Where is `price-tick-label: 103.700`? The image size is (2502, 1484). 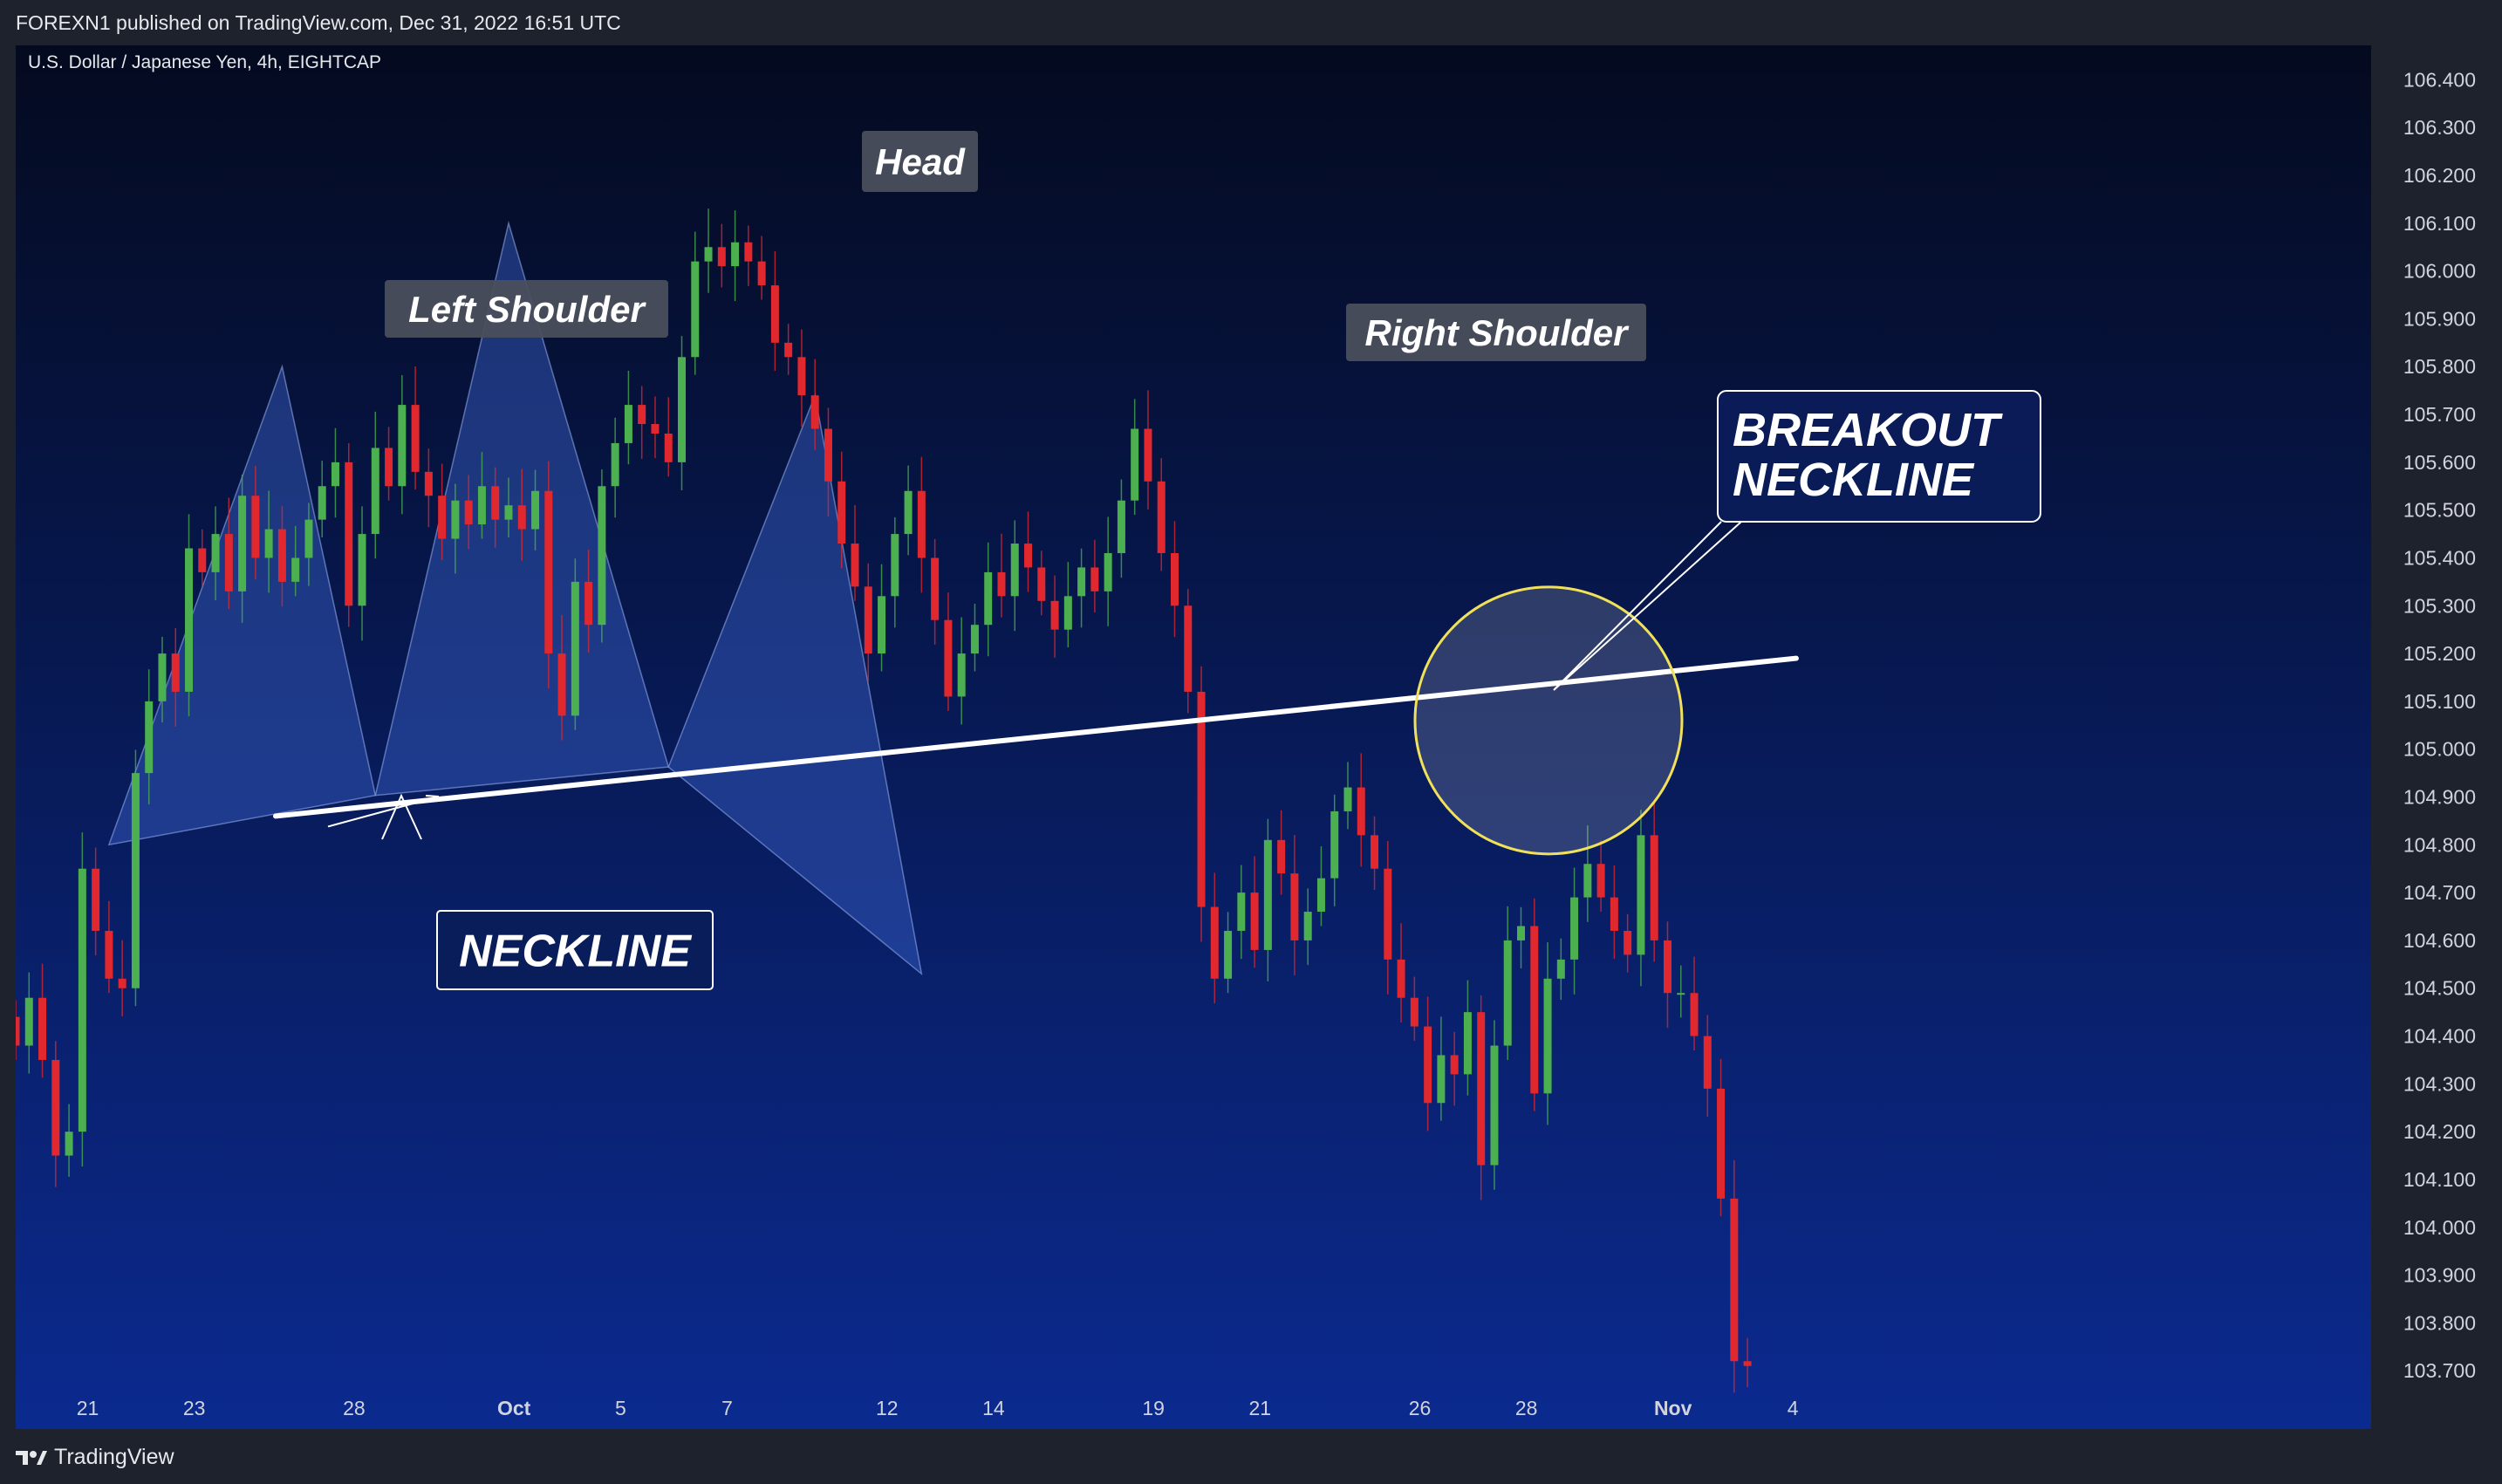 price-tick-label: 103.700 is located at coordinates (2439, 1370).